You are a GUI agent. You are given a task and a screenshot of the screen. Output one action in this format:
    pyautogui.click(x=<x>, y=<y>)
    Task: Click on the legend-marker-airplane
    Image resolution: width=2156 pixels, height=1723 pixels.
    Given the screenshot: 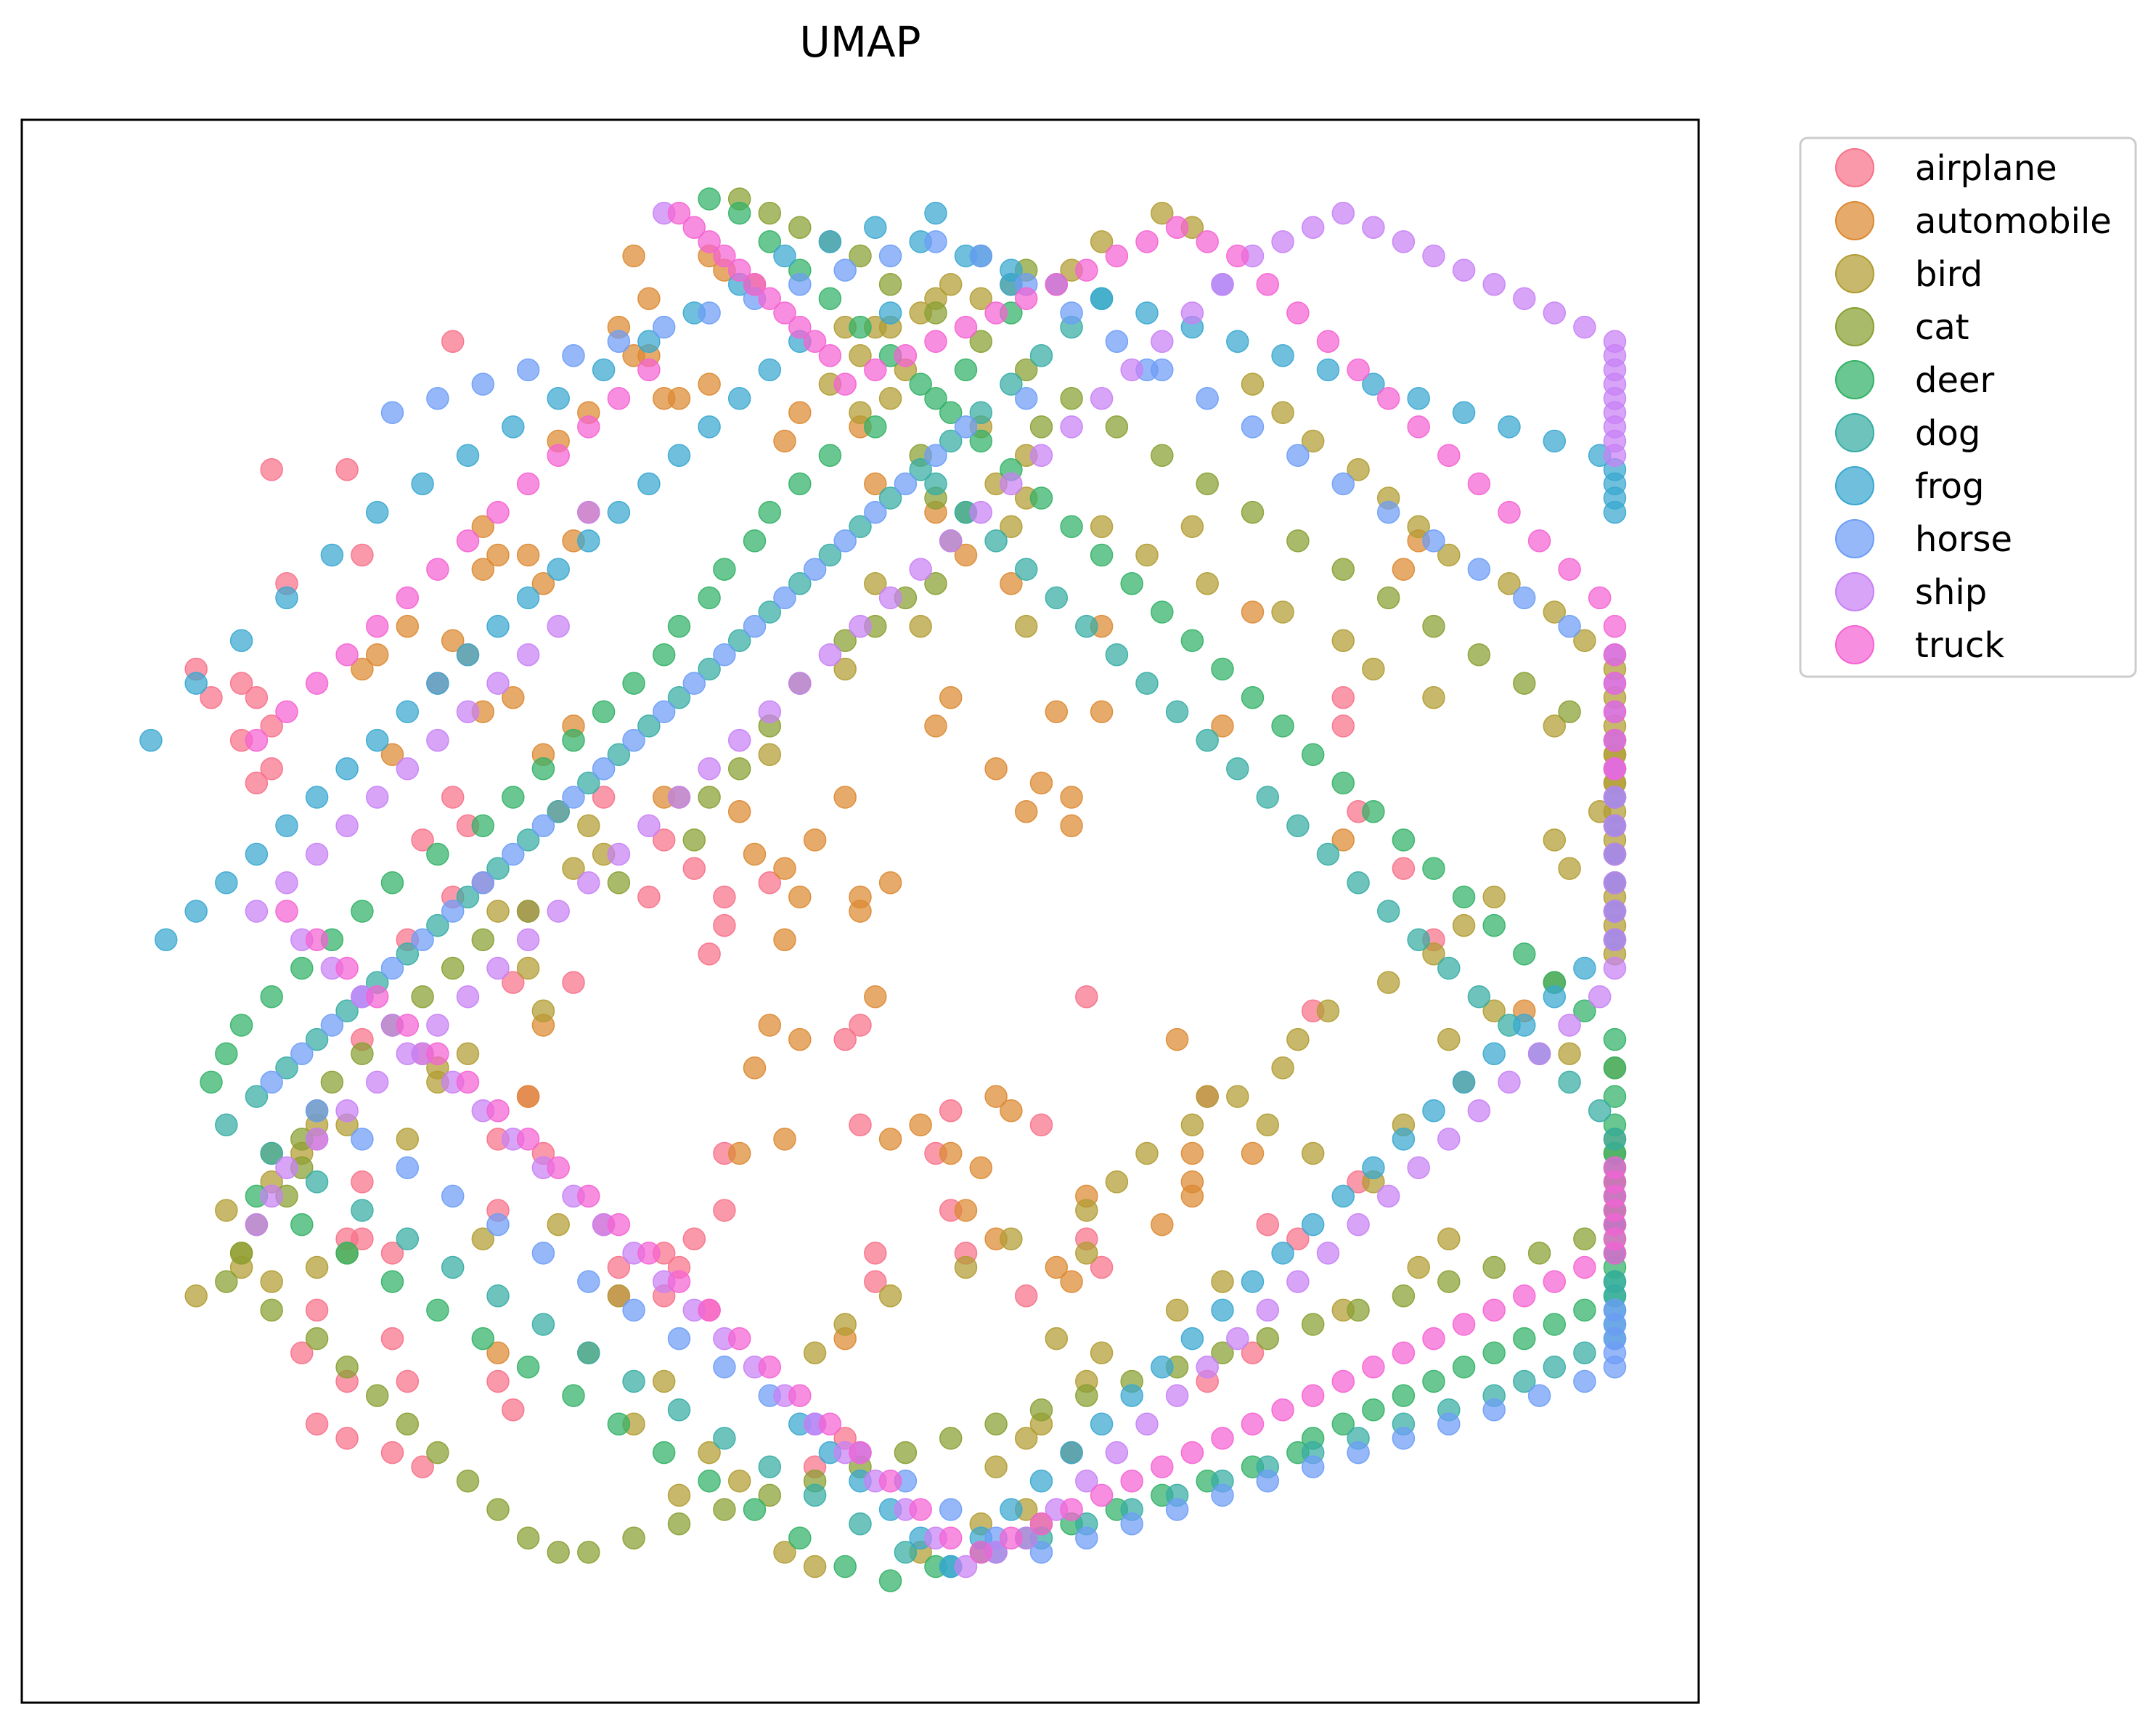 What is the action you would take?
    pyautogui.click(x=1855, y=167)
    